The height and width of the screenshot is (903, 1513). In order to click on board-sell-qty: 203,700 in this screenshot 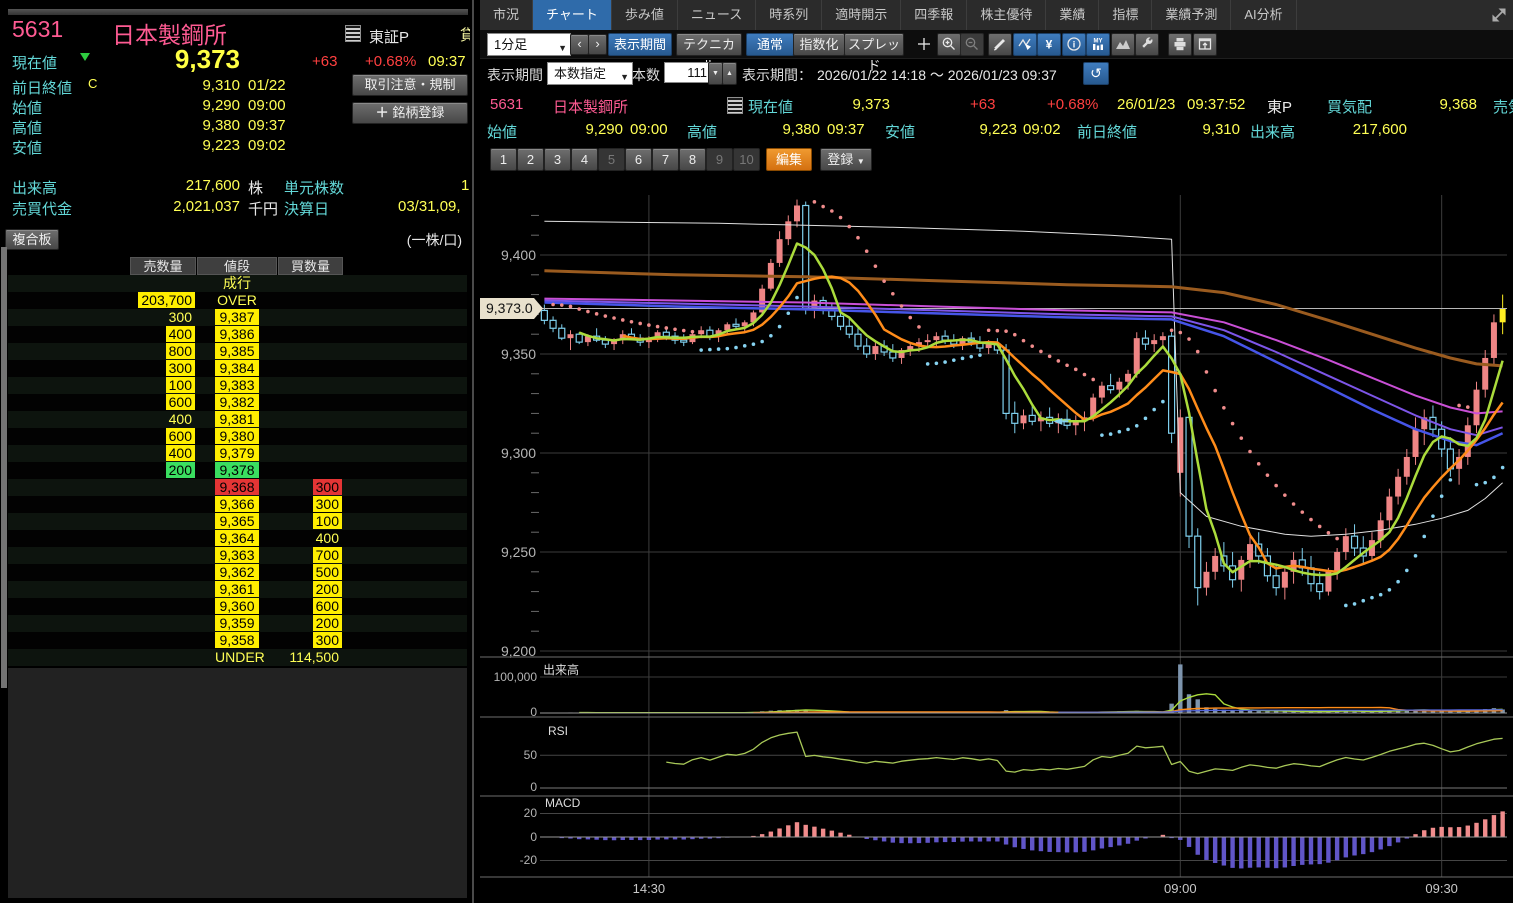, I will do `click(166, 300)`.